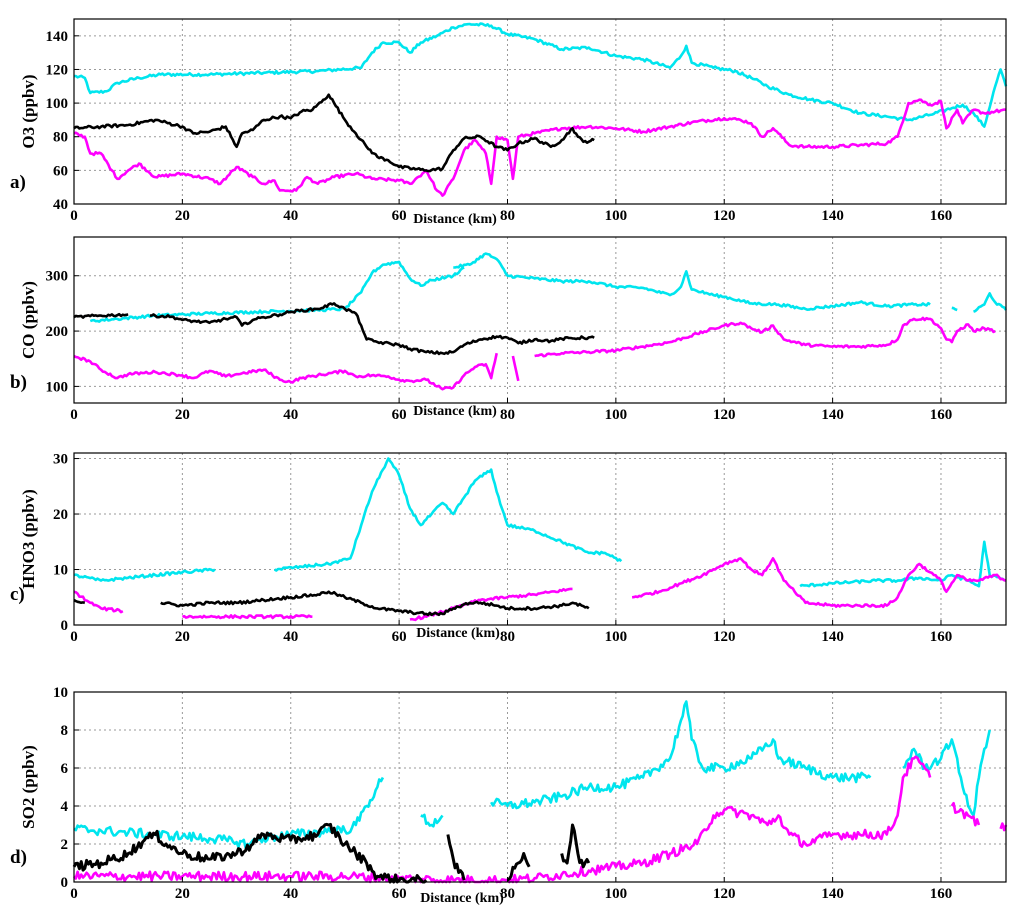 The height and width of the screenshot is (916, 1024). What do you see at coordinates (18, 182) in the screenshot?
I see `panel-label: a)` at bounding box center [18, 182].